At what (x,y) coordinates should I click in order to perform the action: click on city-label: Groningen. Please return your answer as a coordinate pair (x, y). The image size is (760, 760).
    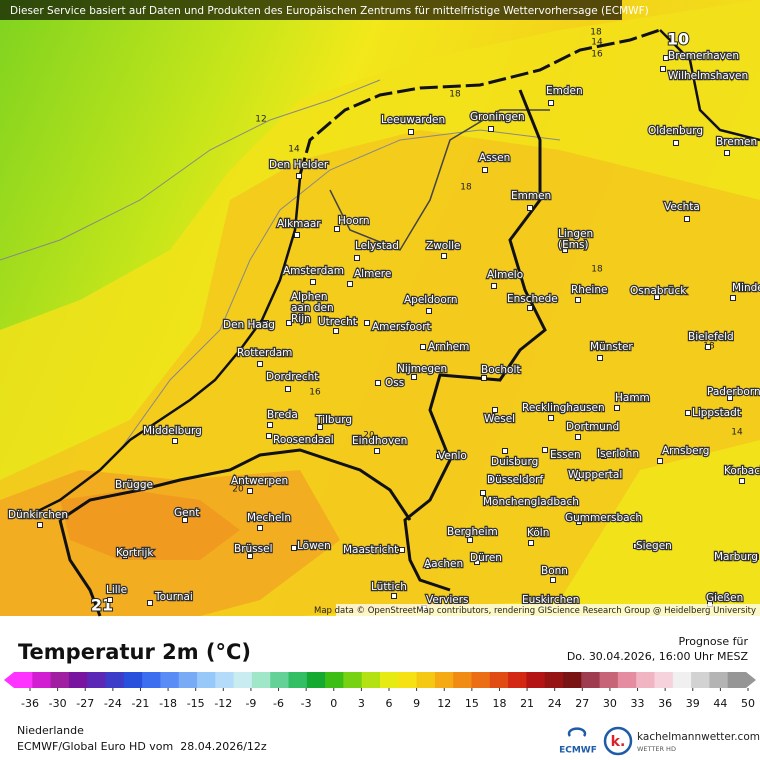
    Looking at the image, I should click on (497, 117).